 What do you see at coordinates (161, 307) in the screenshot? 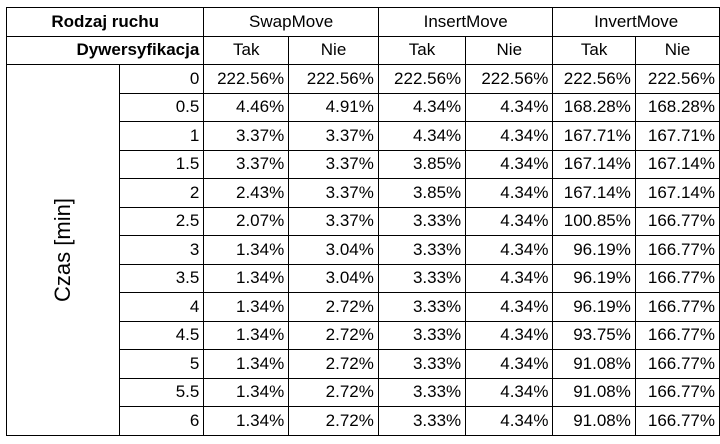
I see `time-cell: 4` at bounding box center [161, 307].